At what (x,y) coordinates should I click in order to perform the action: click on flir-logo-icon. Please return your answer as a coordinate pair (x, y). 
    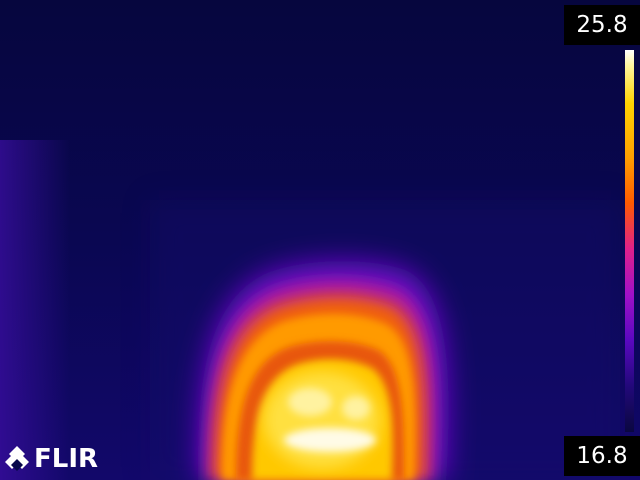
    Looking at the image, I should click on (17, 458).